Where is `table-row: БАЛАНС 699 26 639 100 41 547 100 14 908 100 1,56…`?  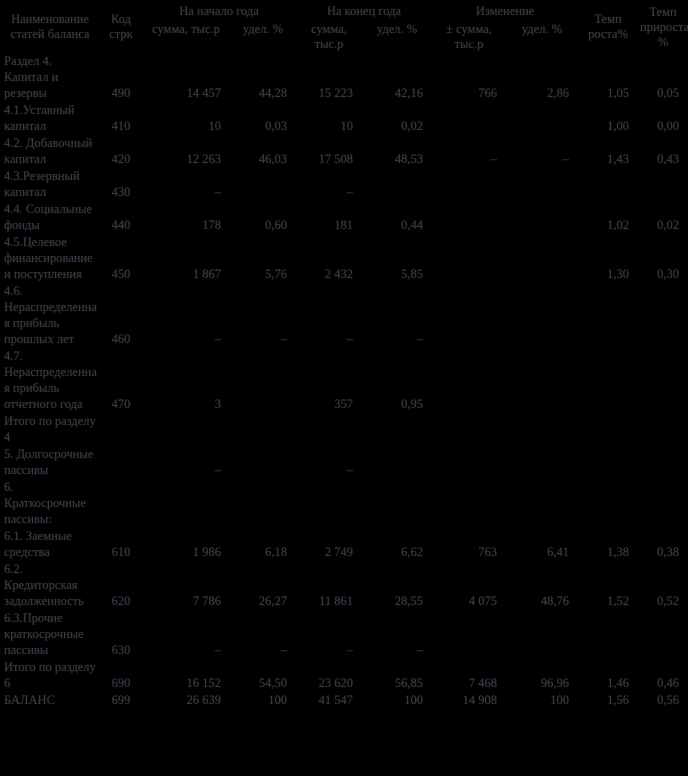 table-row: БАЛАНС 699 26 639 100 41 547 100 14 908 100 1,56… is located at coordinates (344, 700).